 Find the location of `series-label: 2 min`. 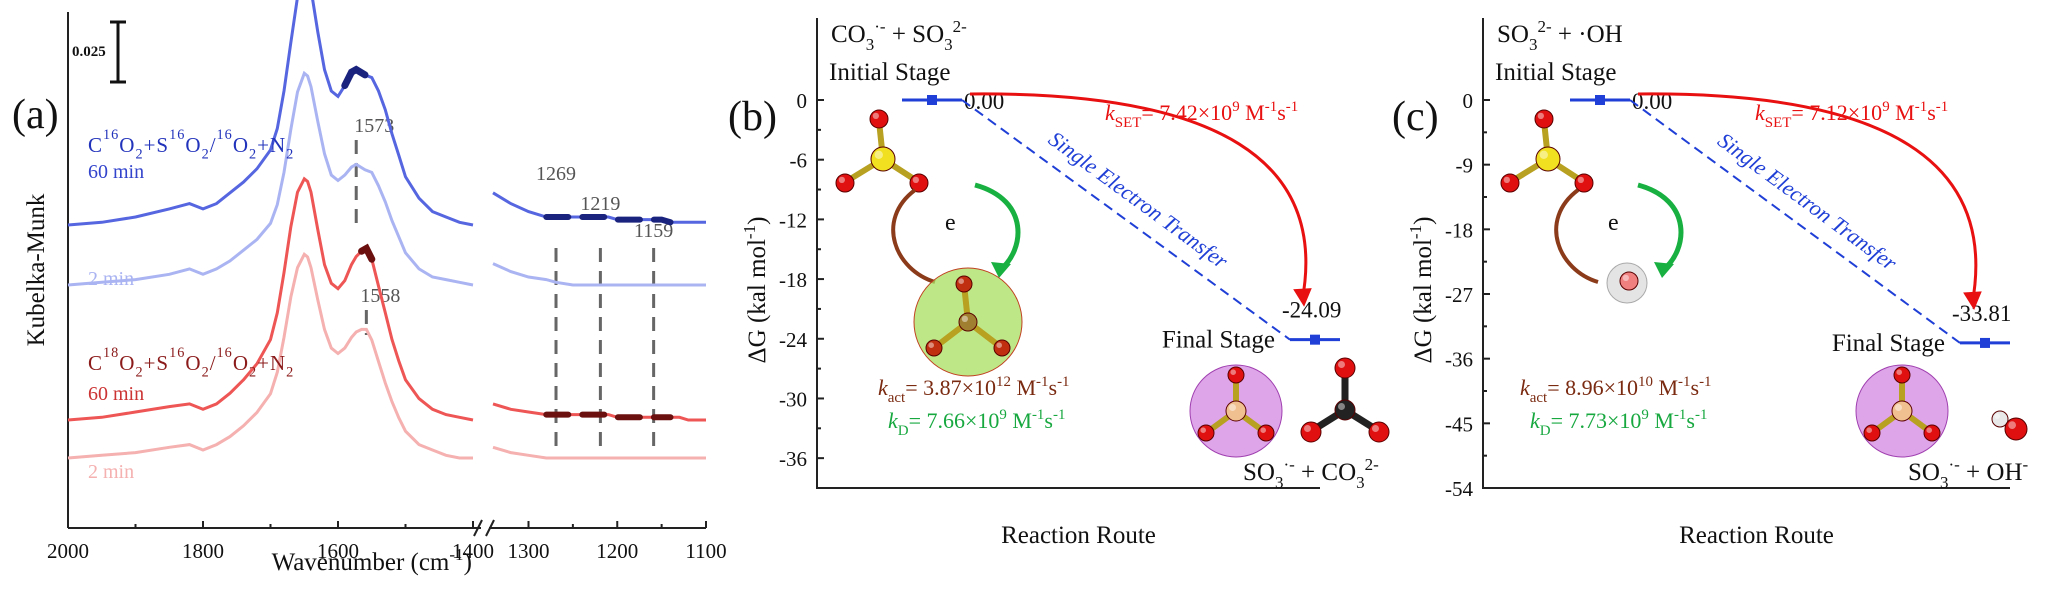

series-label: 2 min is located at coordinates (111, 279).